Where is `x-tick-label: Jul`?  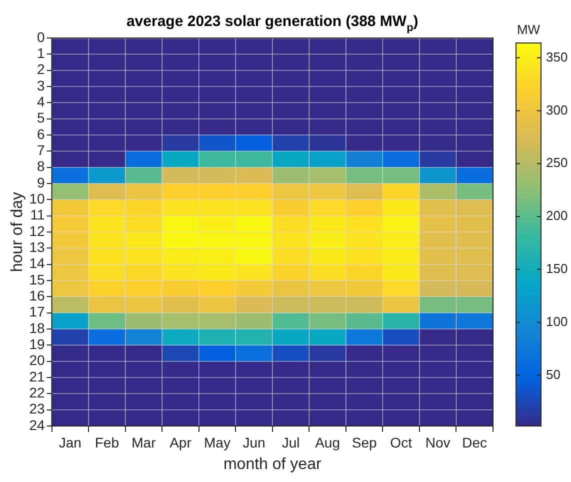 x-tick-label: Jul is located at coordinates (291, 442).